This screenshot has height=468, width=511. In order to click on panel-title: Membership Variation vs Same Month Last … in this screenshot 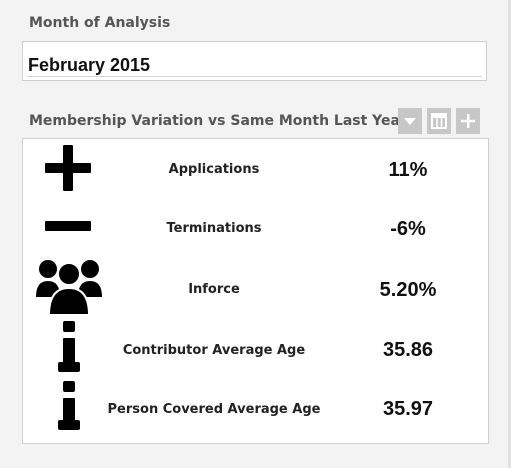, I will do `click(218, 121)`.